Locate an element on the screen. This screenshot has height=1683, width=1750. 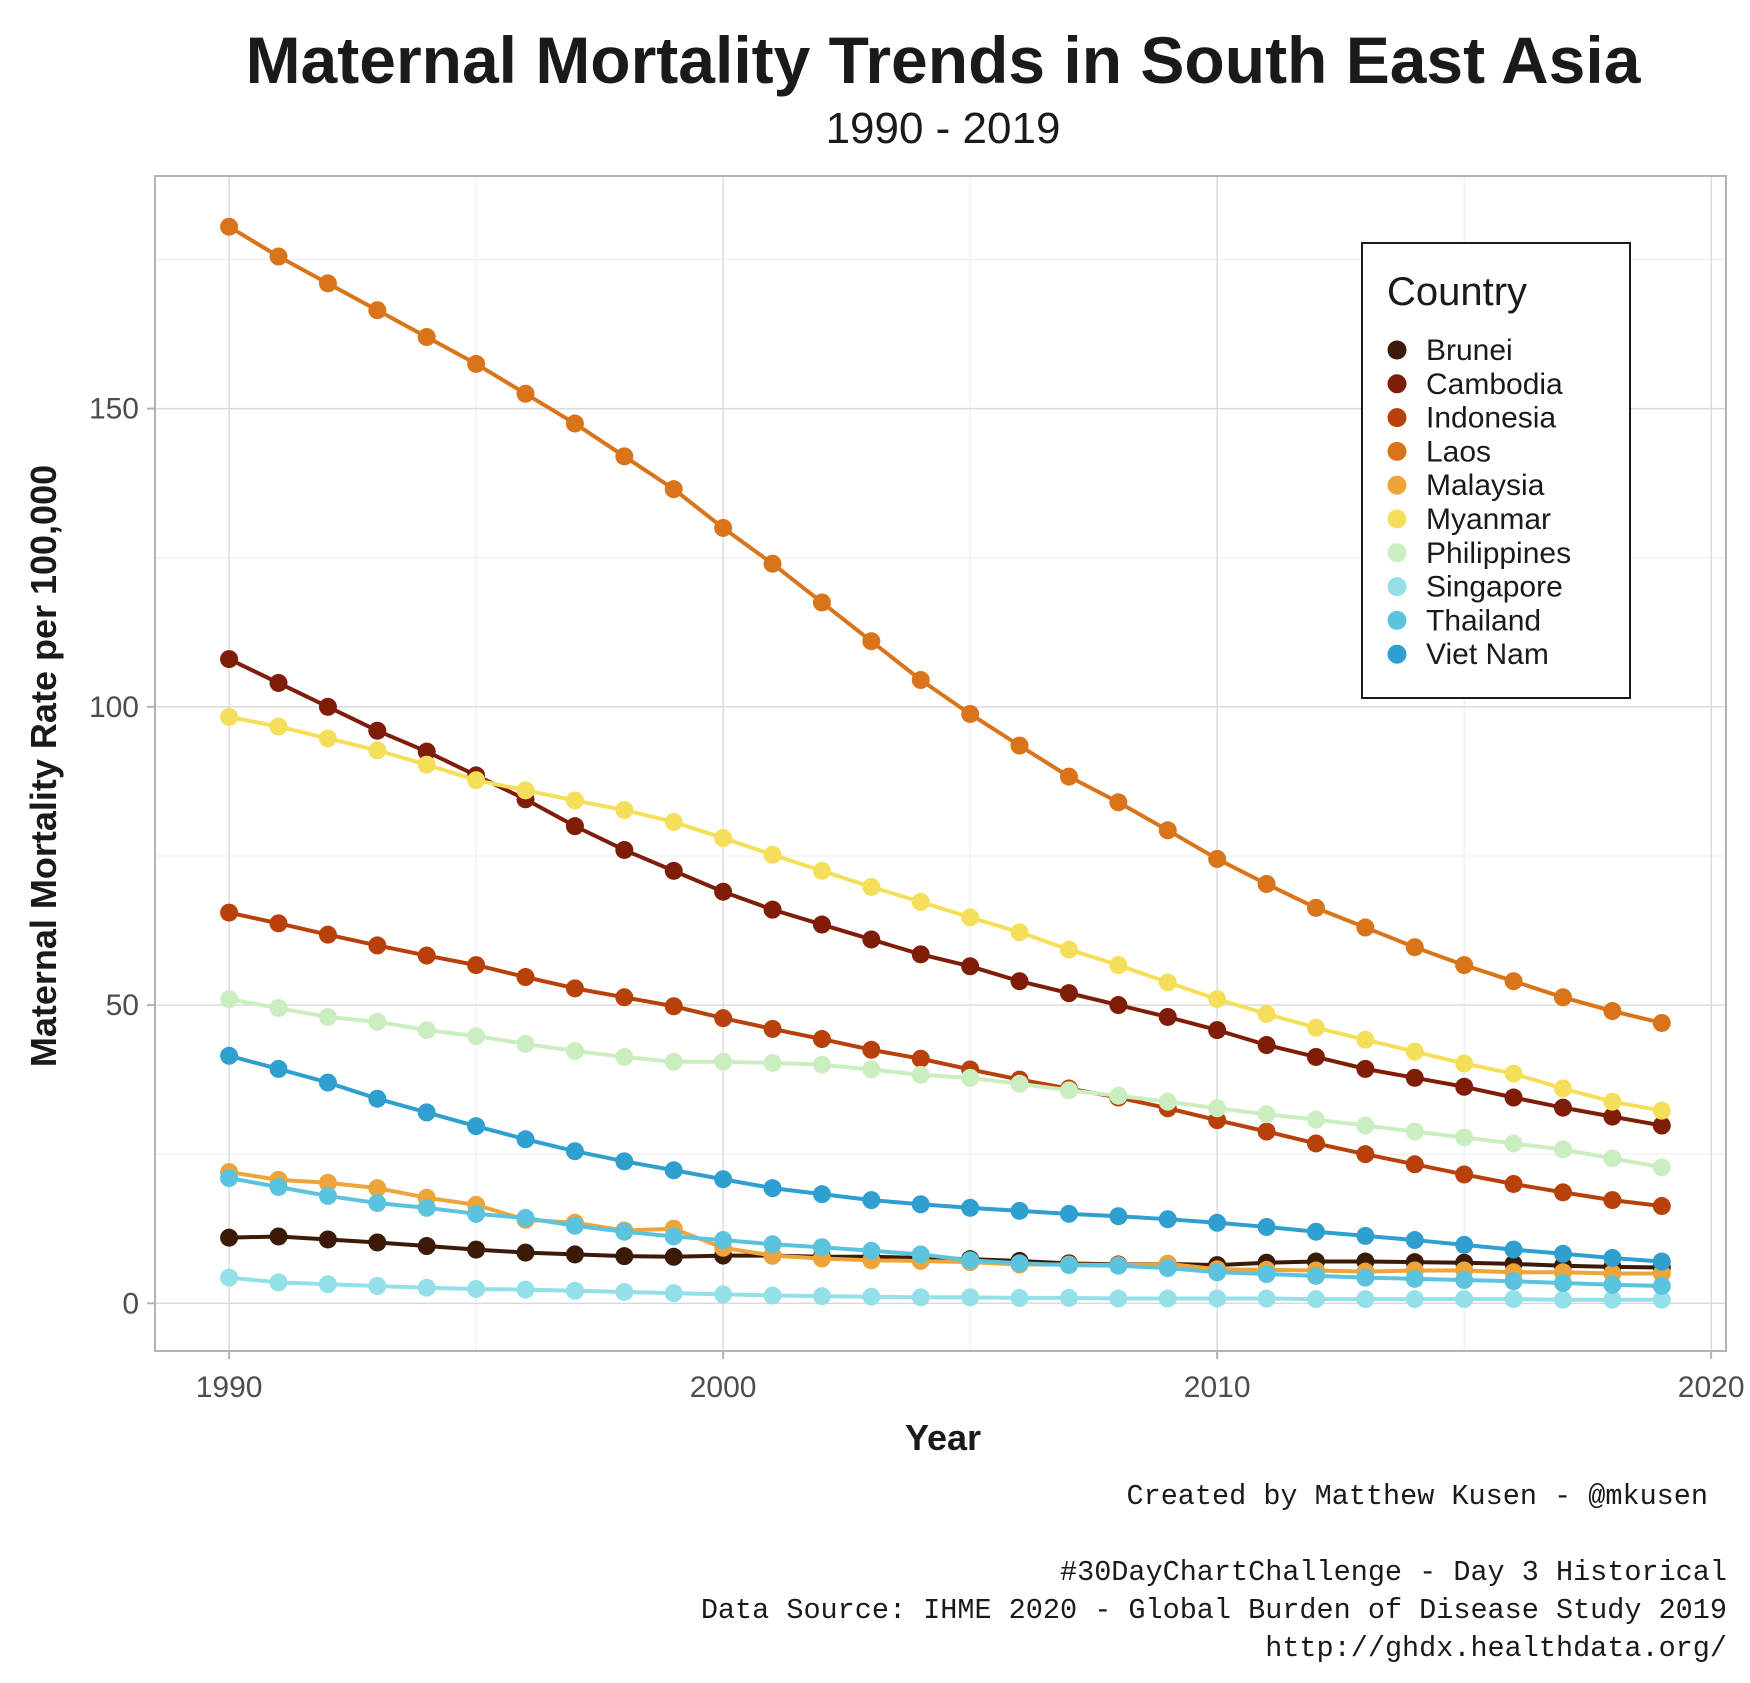
x-tick-label: 2020 is located at coordinates (1711, 1387).